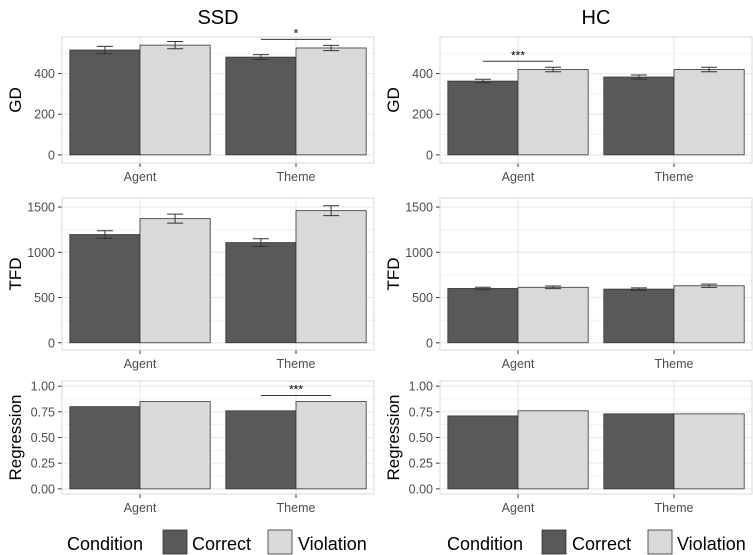 The width and height of the screenshot is (753, 555). I want to click on chart-panel: Regression 0.00 0.25 0.50 0.75 1.00 Agent Theme, so click(568, 447).